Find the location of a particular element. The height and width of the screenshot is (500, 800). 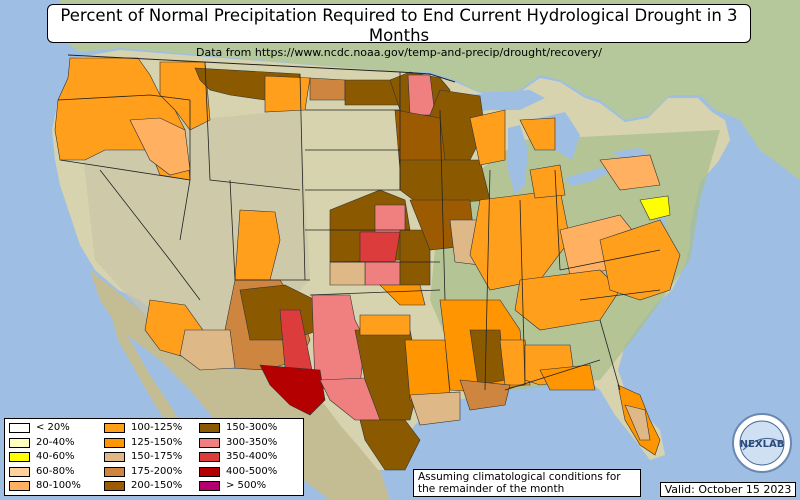

valid-date: Valid: October 15 2023 is located at coordinates (728, 489).